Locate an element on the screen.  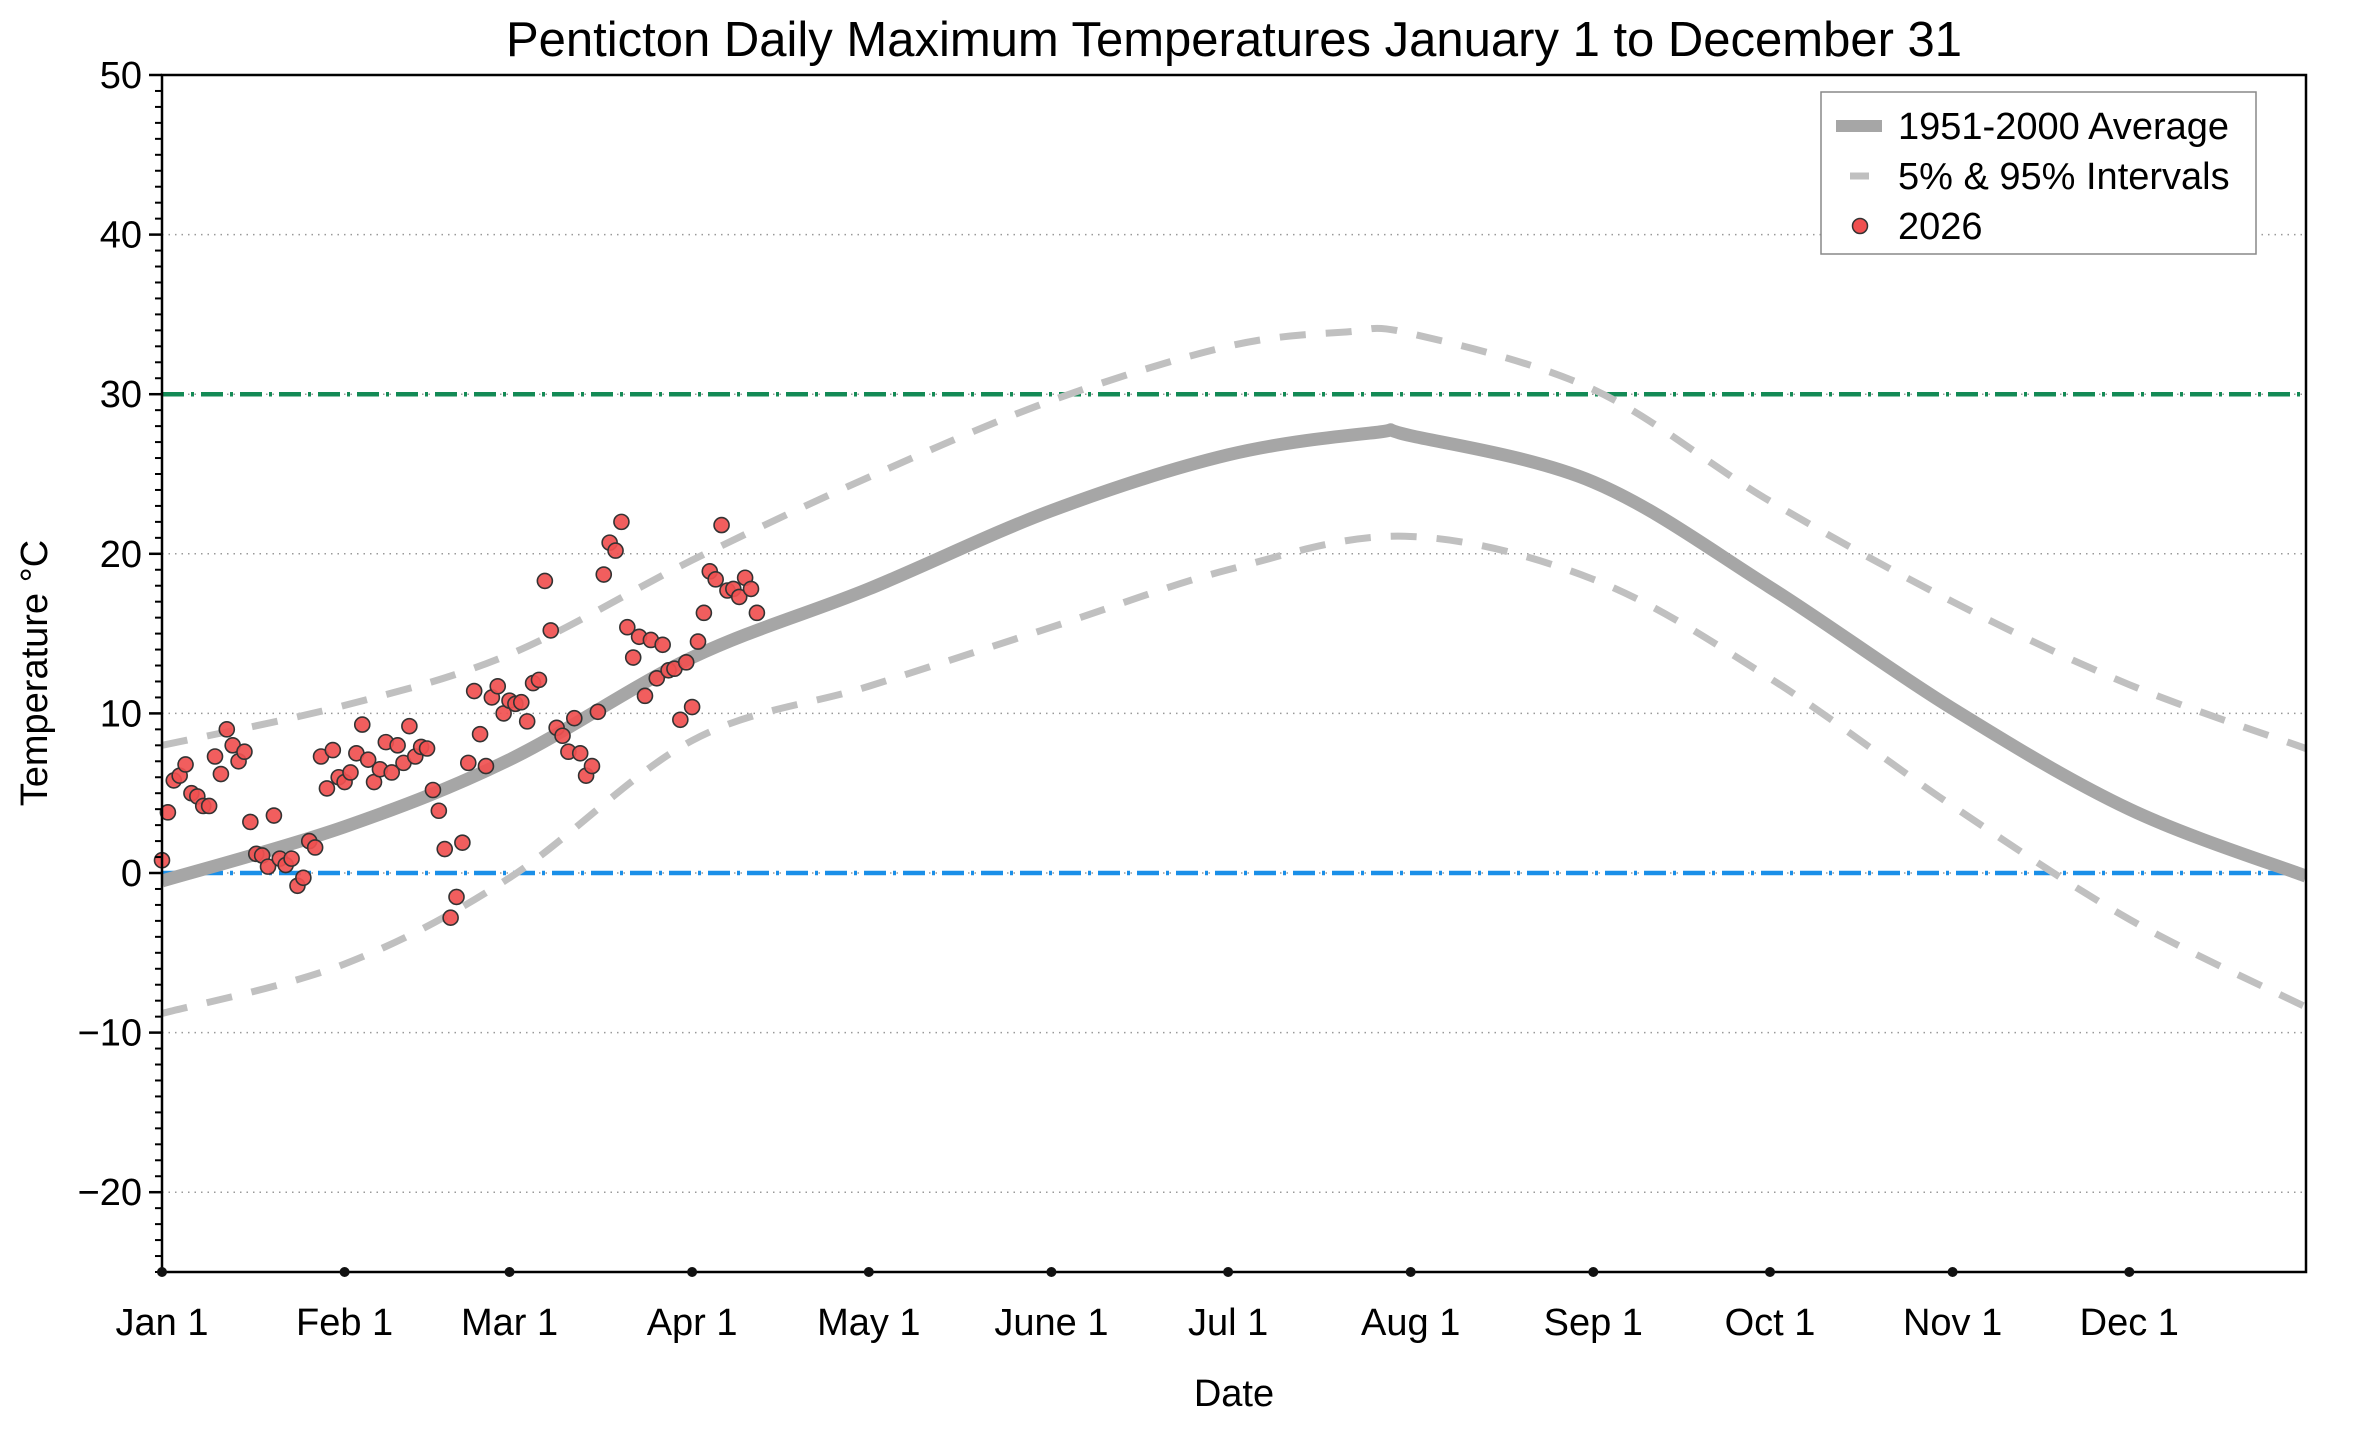
legend-box is located at coordinates (2038, 173).